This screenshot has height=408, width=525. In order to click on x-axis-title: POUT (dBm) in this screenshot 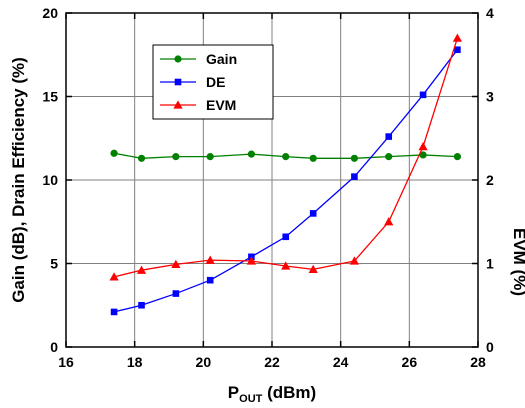, I will do `click(272, 394)`.